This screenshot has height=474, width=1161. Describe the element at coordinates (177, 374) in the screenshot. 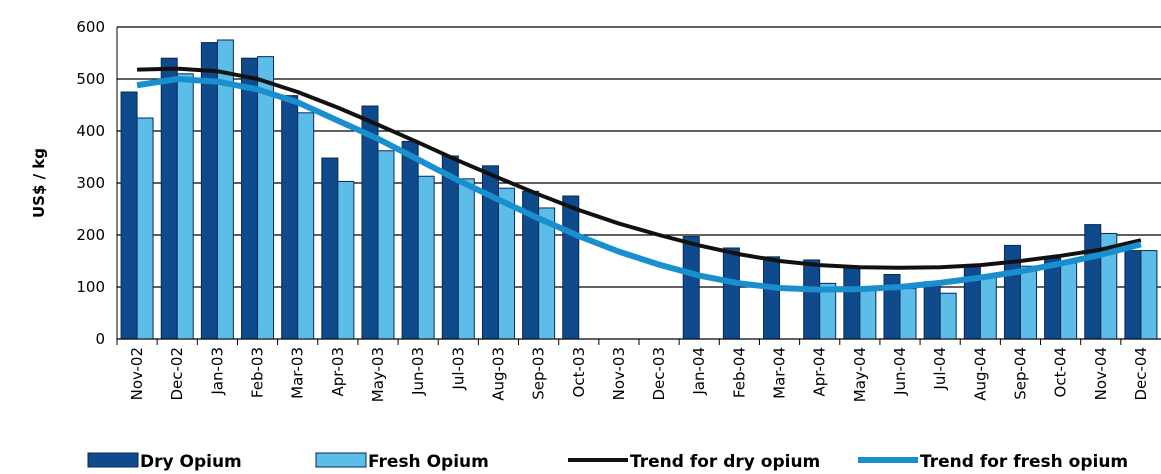

I see `x-tick-label: Dec-02` at that location.